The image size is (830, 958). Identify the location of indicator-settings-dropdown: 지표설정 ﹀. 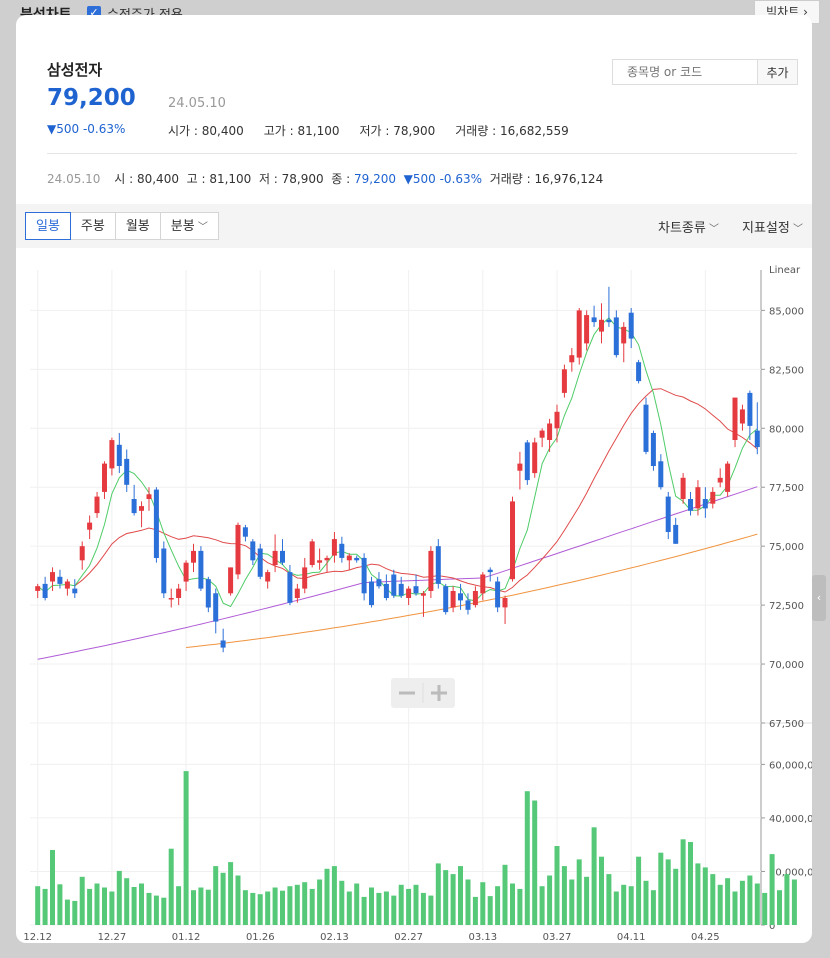
(772, 226).